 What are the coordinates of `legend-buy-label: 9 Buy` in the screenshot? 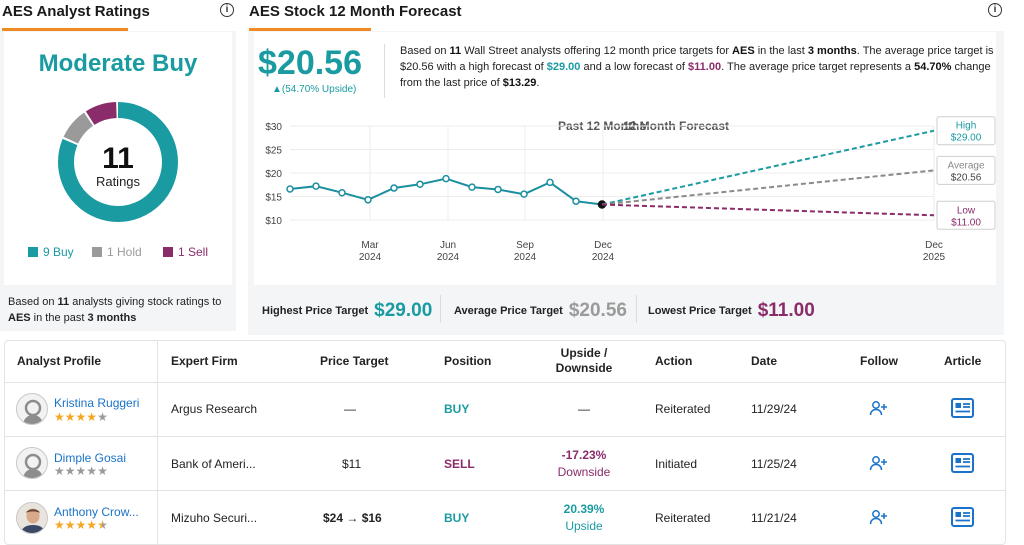 It's located at (58, 252).